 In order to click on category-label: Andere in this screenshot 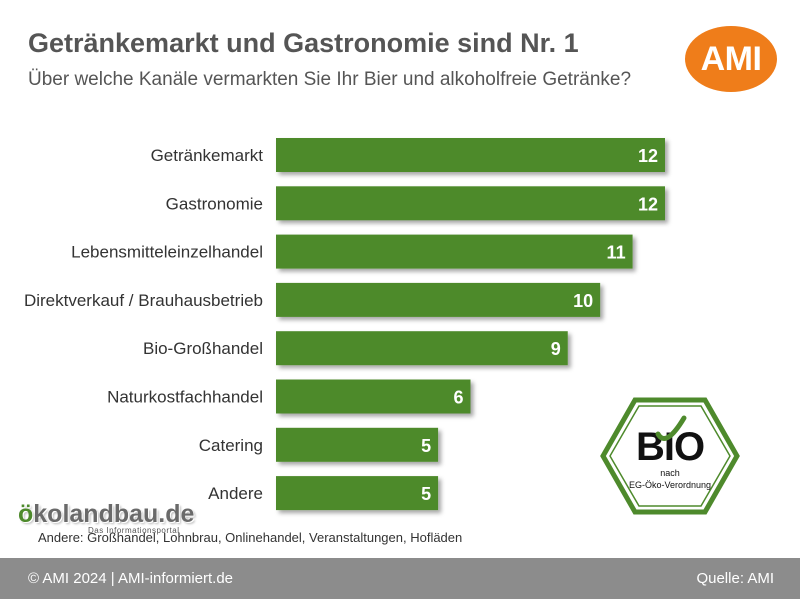, I will do `click(235, 493)`.